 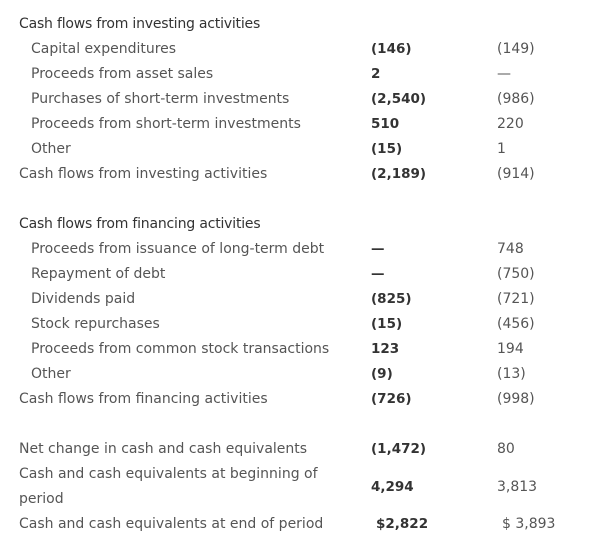 I want to click on section-title: Cash flows from investing activities, so click(x=140, y=24).